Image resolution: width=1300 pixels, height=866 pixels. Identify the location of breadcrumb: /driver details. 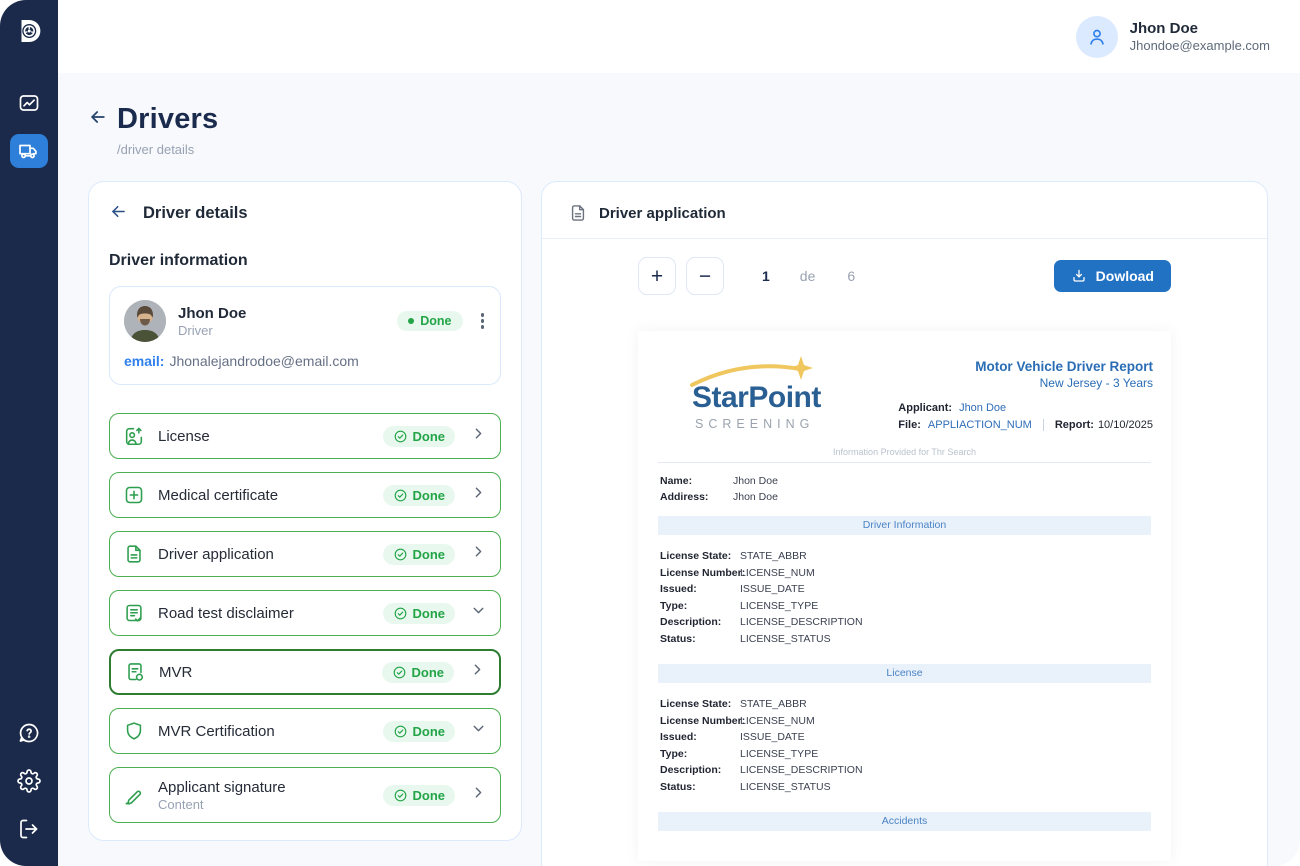
(156, 149).